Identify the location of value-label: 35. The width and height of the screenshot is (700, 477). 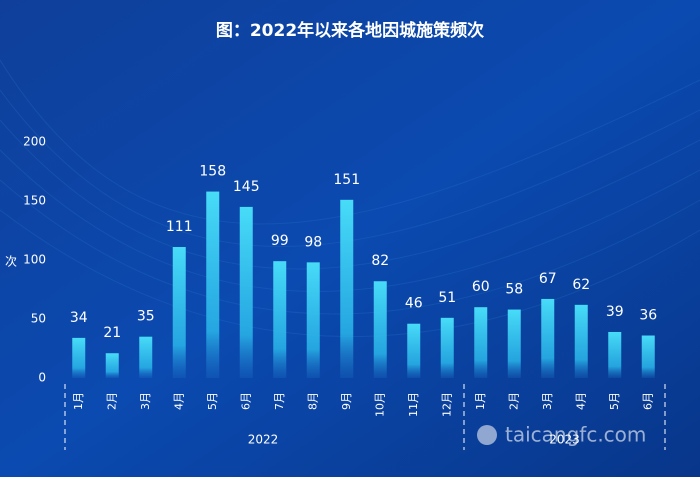
(146, 317).